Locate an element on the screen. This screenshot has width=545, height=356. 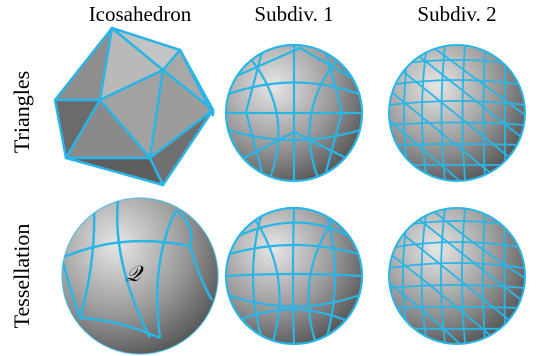
column-title-icosahedron: Icosahedron is located at coordinates (140, 14).